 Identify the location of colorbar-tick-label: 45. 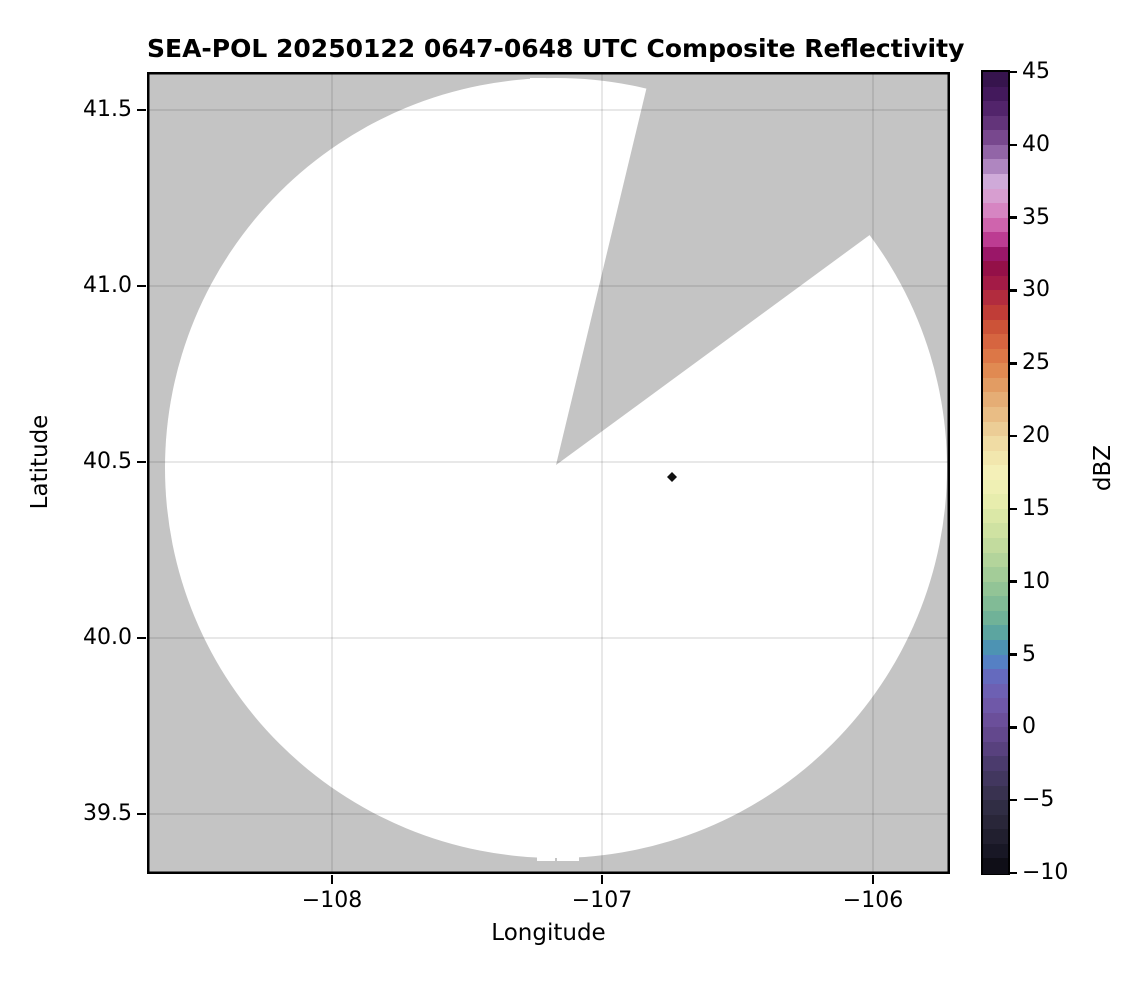
(1036, 71).